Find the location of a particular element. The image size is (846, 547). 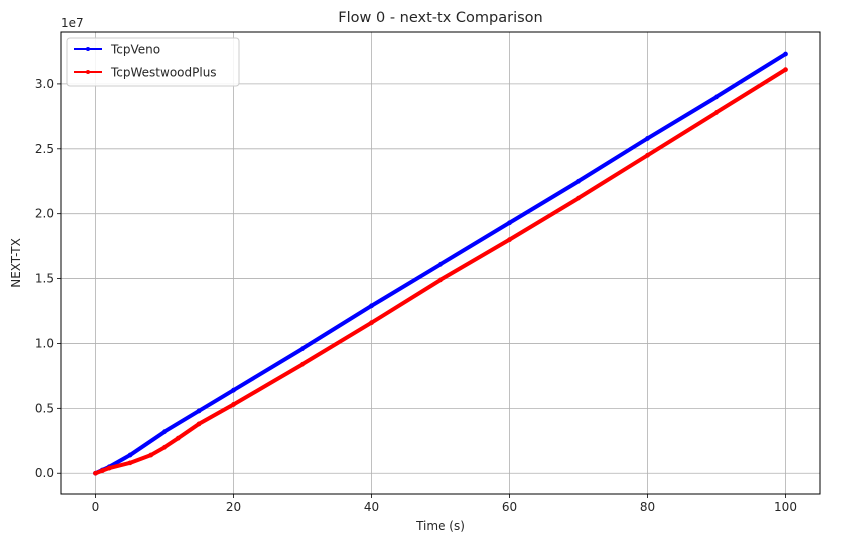

chart-title: Flow 0 - next-tx Comparison is located at coordinates (440, 18).